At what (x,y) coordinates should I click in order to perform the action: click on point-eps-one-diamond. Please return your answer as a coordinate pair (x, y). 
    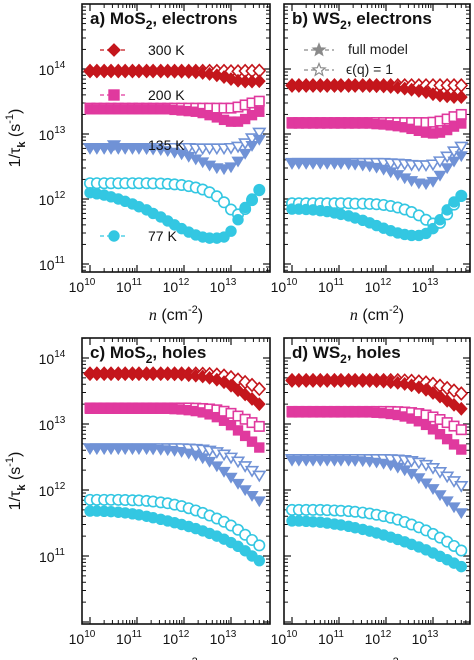
    Looking at the image, I should click on (259, 389).